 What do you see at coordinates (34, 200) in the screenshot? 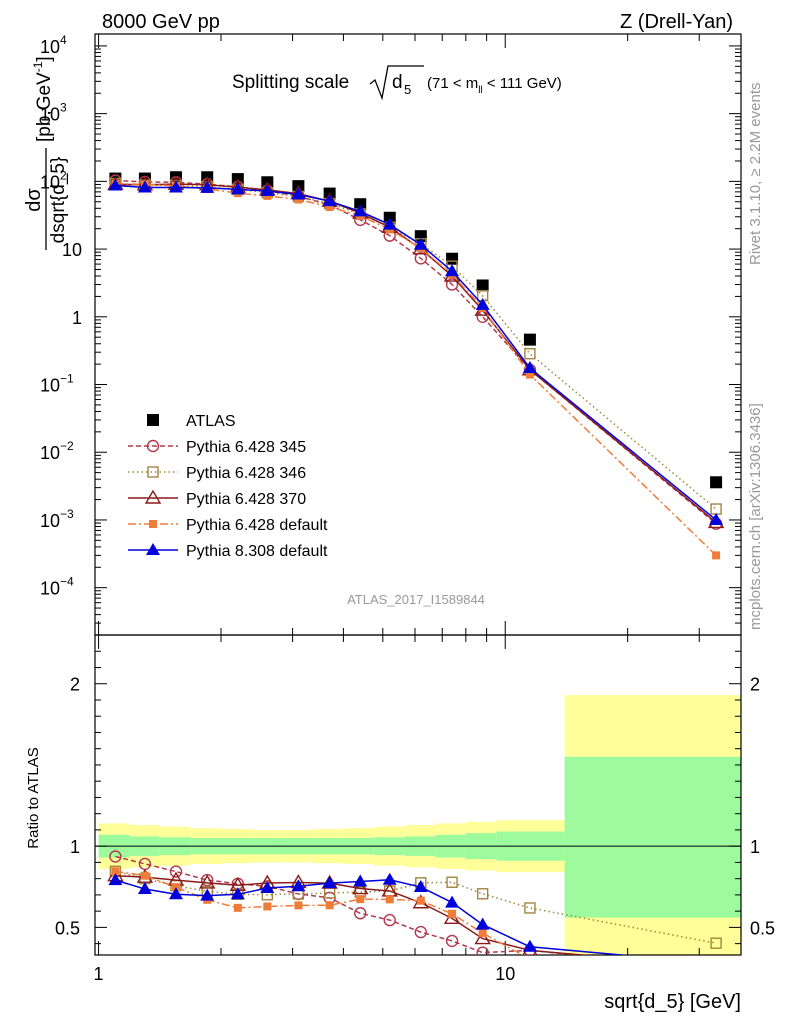
I see `svg-text: dσ` at bounding box center [34, 200].